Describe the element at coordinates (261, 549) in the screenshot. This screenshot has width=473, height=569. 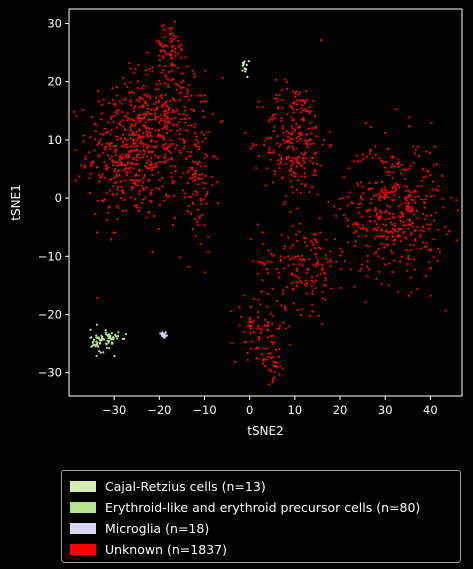
I see `legend-item: Unknown (n=1837)` at that location.